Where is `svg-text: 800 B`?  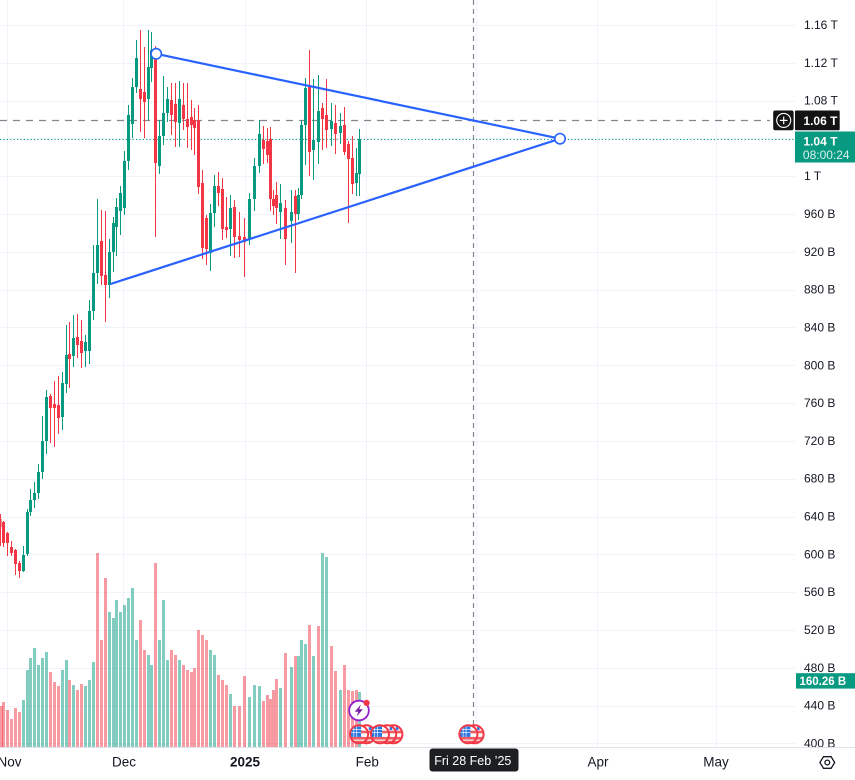 svg-text: 800 B is located at coordinates (819, 365).